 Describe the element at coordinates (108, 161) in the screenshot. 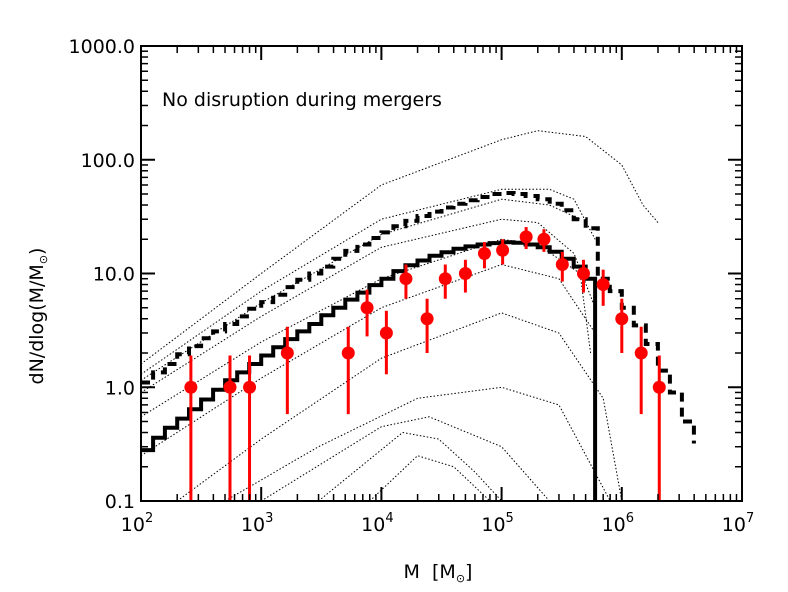

I see `y-tick-label: 100.0` at that location.